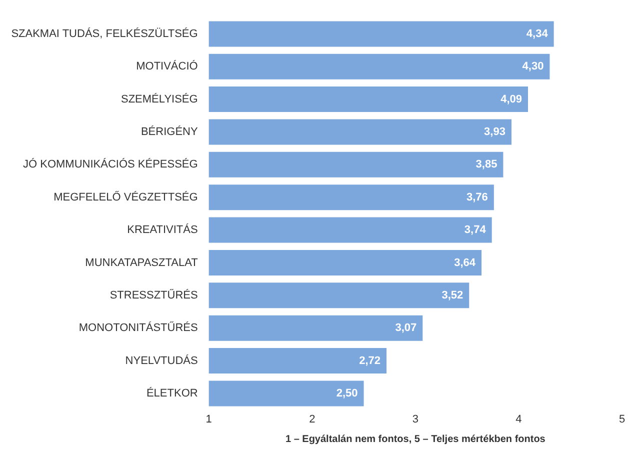  Describe the element at coordinates (162, 229) in the screenshot. I see `y-tick-label: KREATIVITÁS` at that location.